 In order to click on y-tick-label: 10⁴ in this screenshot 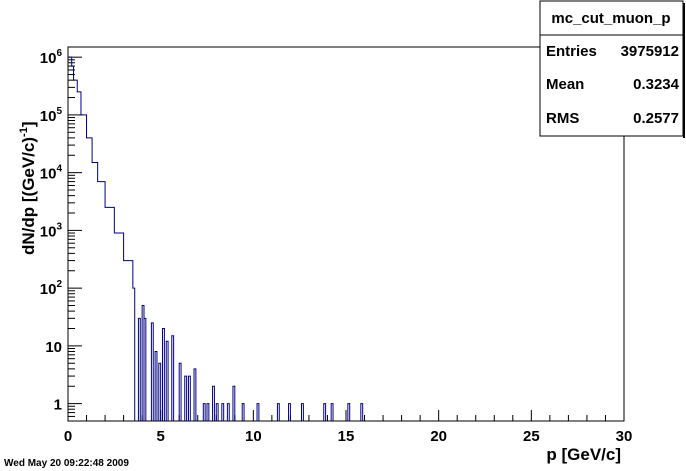, I will do `click(51, 173)`.